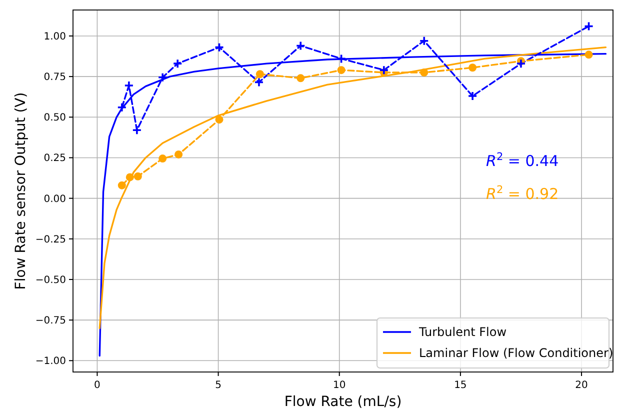 The image size is (621, 409). I want to click on x-tick-label: 20, so click(581, 385).